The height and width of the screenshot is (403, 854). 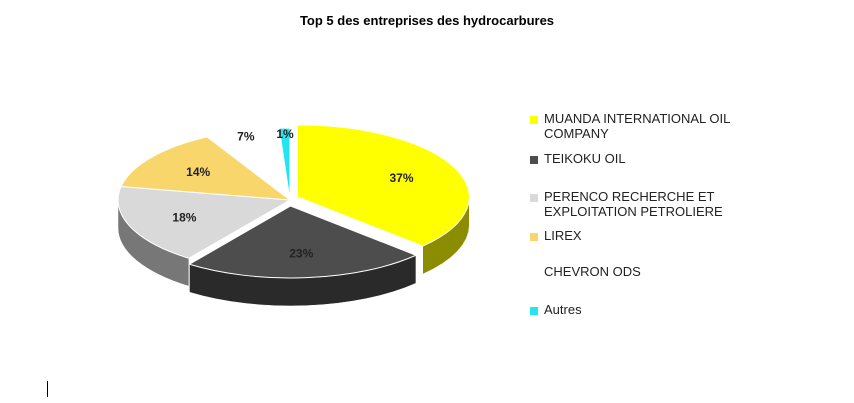 I want to click on chart-title: Top 5 des entreprises des hydrocarbures, so click(x=427, y=20).